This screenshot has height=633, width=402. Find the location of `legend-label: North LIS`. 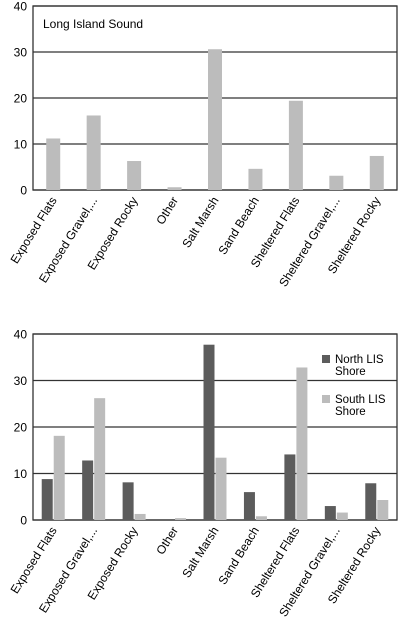

legend-label: North LIS is located at coordinates (359, 360).